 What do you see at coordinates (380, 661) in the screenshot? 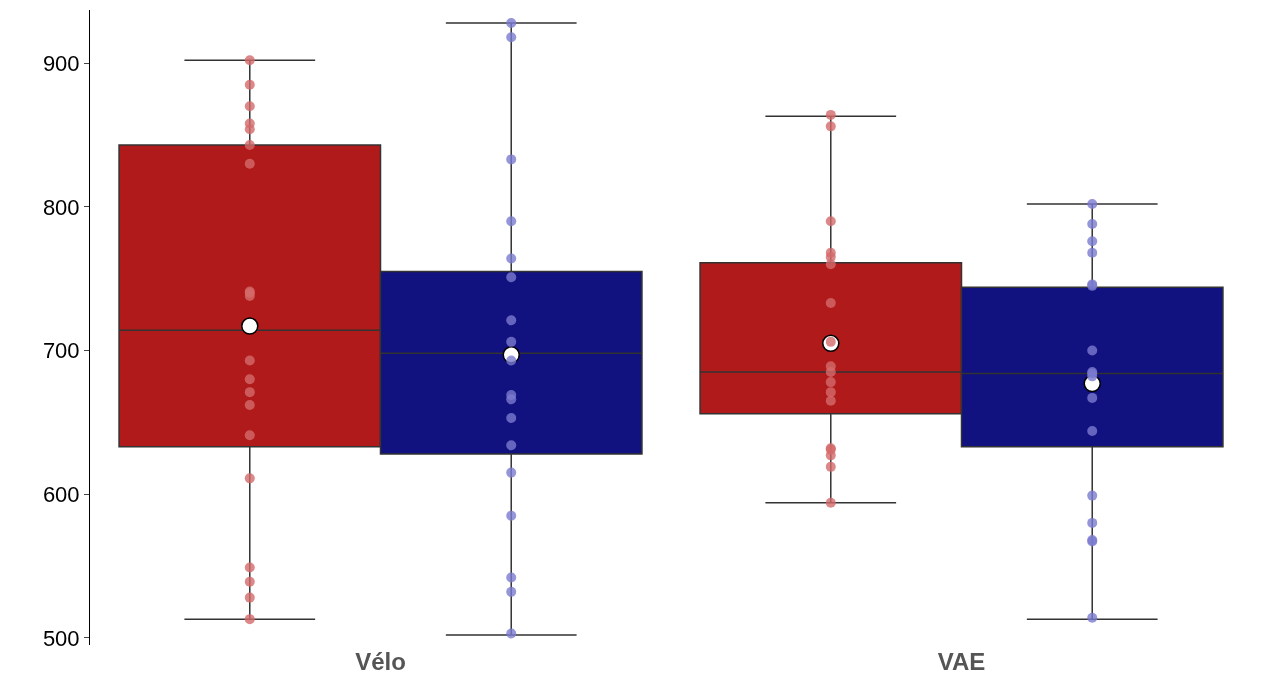
I see `x-tick-label: Vélo` at bounding box center [380, 661].